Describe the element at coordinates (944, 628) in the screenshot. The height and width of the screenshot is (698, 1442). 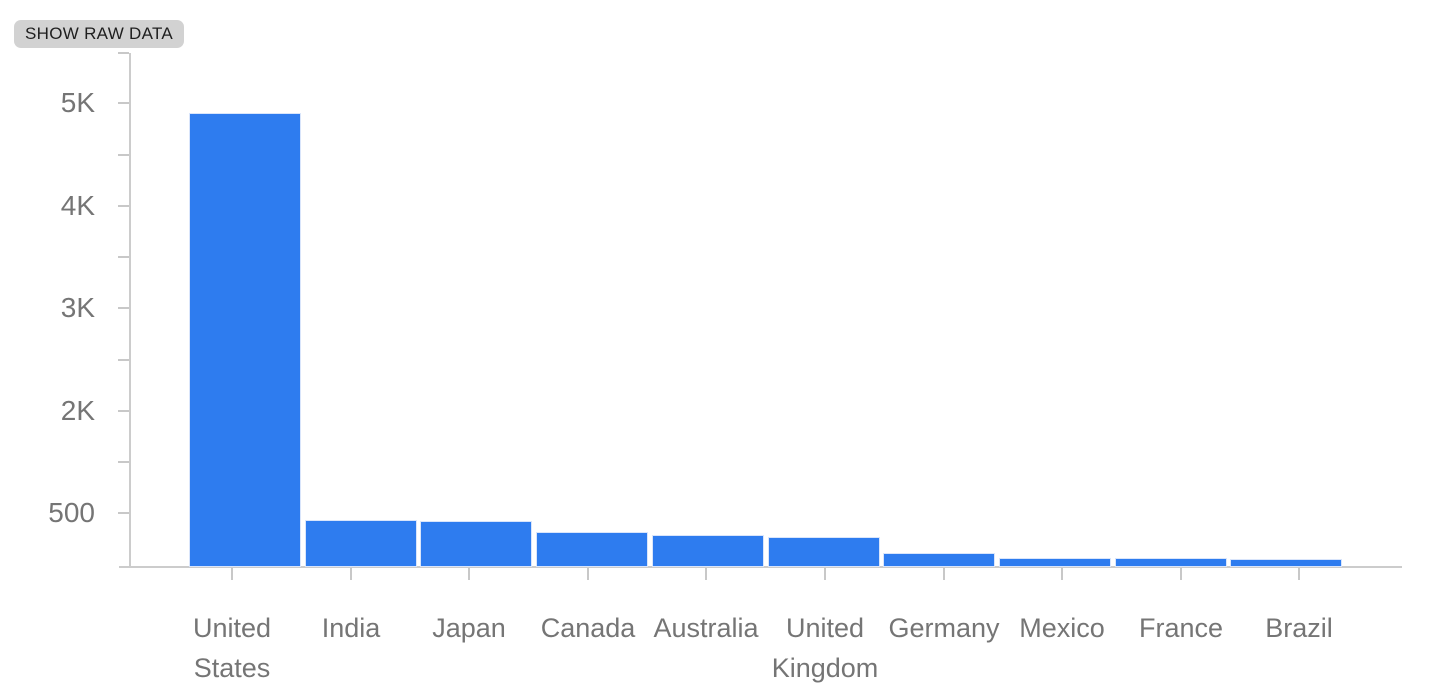
I see `x-axis-label-germany: Germany` at that location.